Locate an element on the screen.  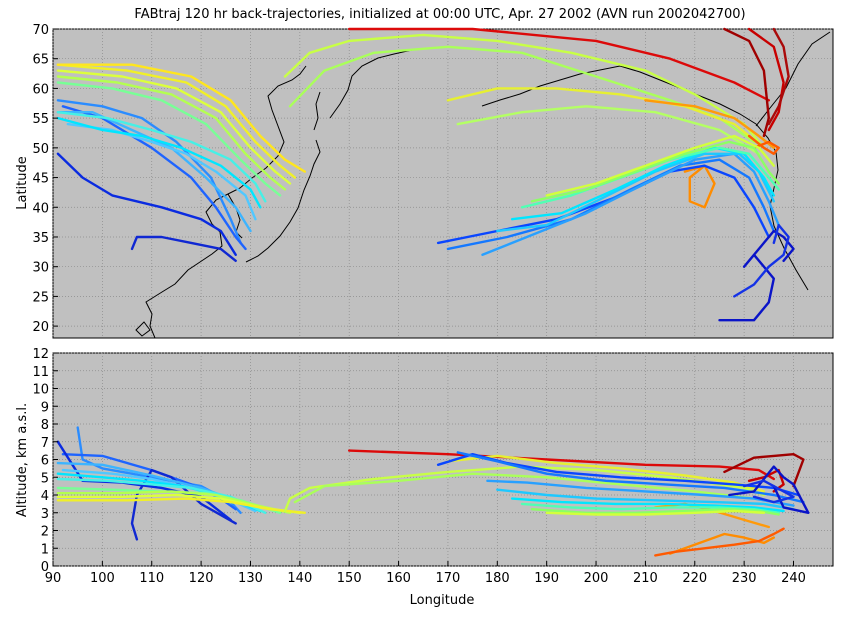
coast-asia is located at coordinates (226, 202).